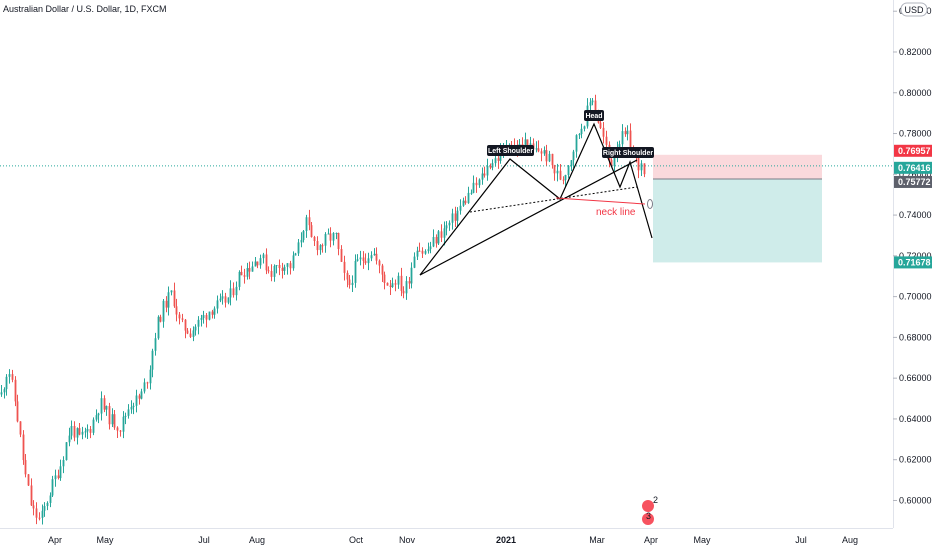 This screenshot has width=932, height=550. Describe the element at coordinates (650, 510) in the screenshot. I see `event-badges: 2 3` at that location.